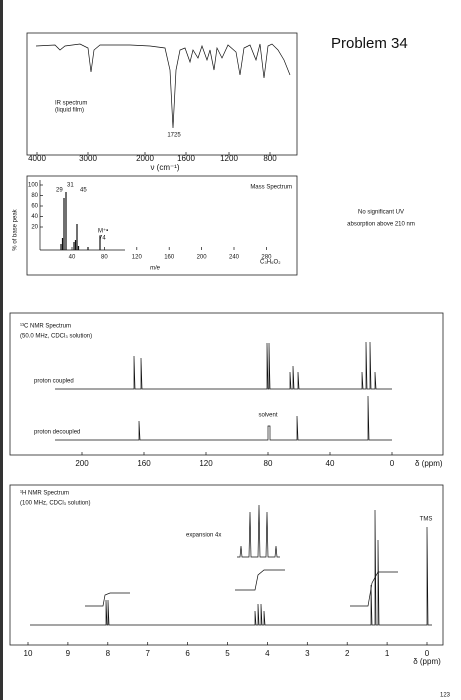  I want to click on ir-x-label: ν (cm⁻¹), so click(164, 167).